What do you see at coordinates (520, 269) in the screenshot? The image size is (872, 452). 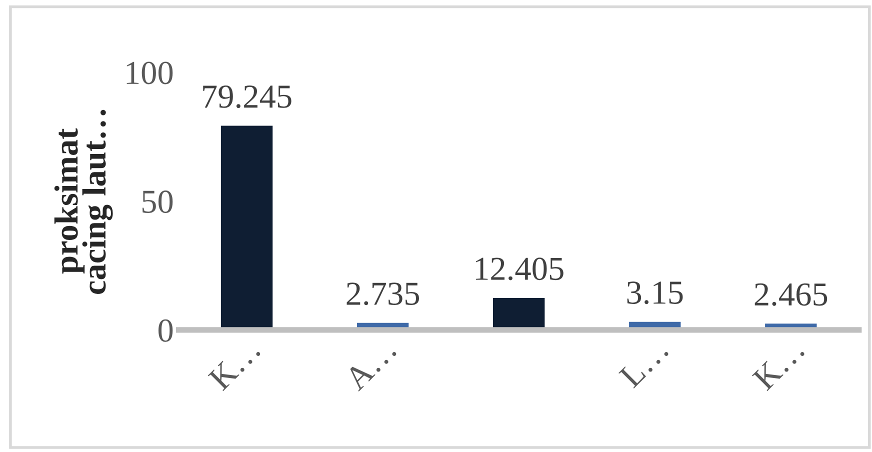 I see `data-label: 12.405` at bounding box center [520, 269].